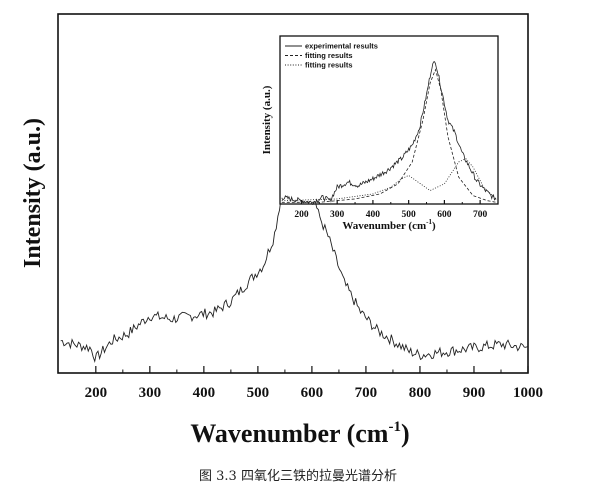 Image resolution: width=596 pixels, height=496 pixels. I want to click on inset-series, so click(389, 133).